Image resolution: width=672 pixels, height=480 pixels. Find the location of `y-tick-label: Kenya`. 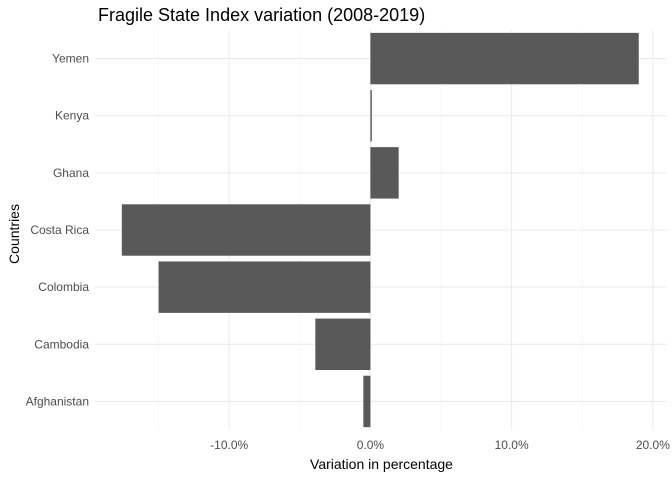

y-tick-label: Kenya is located at coordinates (72, 116).